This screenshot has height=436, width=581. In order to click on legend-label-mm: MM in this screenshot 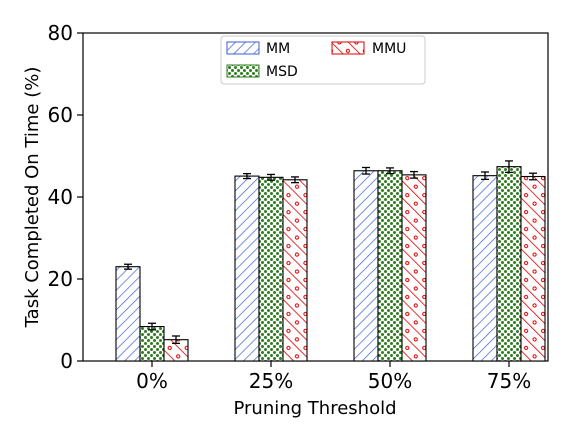, I will do `click(278, 49)`.